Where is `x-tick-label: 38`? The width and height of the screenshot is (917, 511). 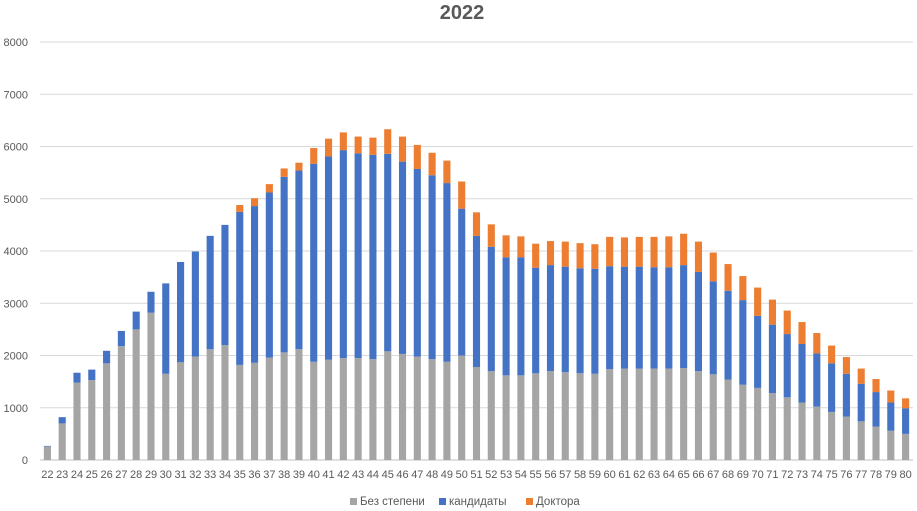 x-tick-label: 38 is located at coordinates (284, 475).